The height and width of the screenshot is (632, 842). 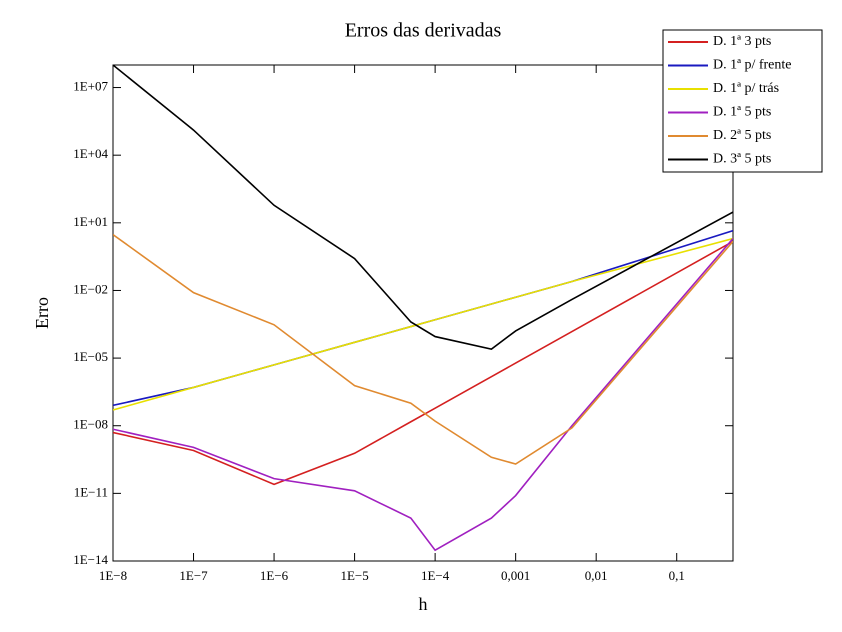 What do you see at coordinates (423, 604) in the screenshot?
I see `x-axis-label: h` at bounding box center [423, 604].